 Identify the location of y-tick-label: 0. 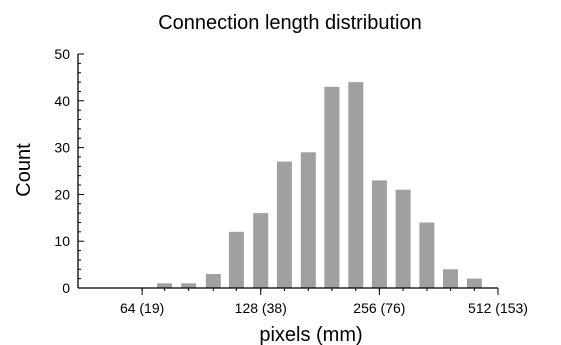
(66, 288).